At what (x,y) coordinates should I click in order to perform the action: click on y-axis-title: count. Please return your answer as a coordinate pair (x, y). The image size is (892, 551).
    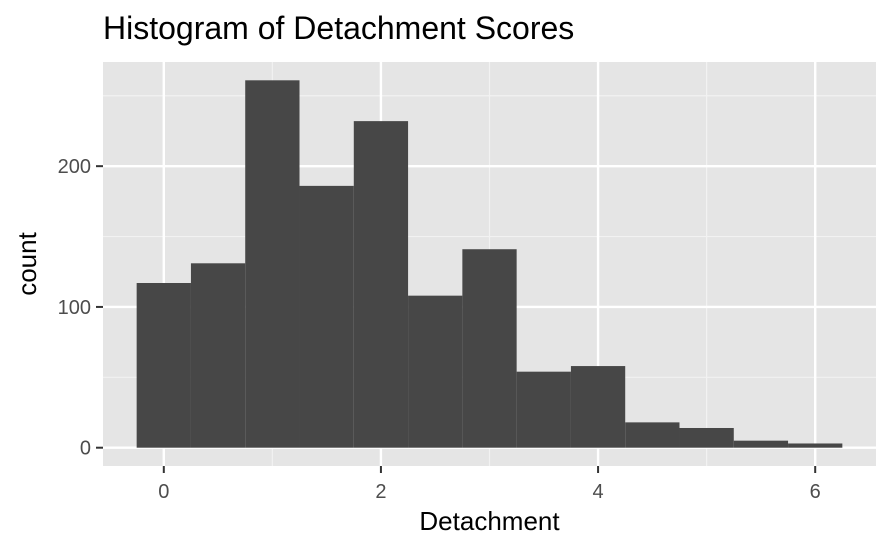
    Looking at the image, I should click on (27, 263).